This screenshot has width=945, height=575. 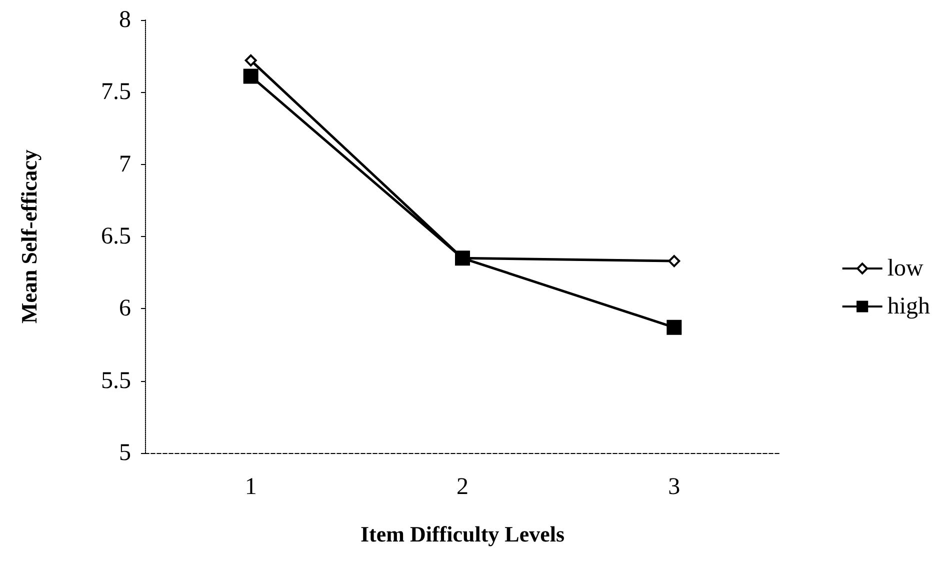 I want to click on y-tick-label: 8, so click(x=125, y=20).